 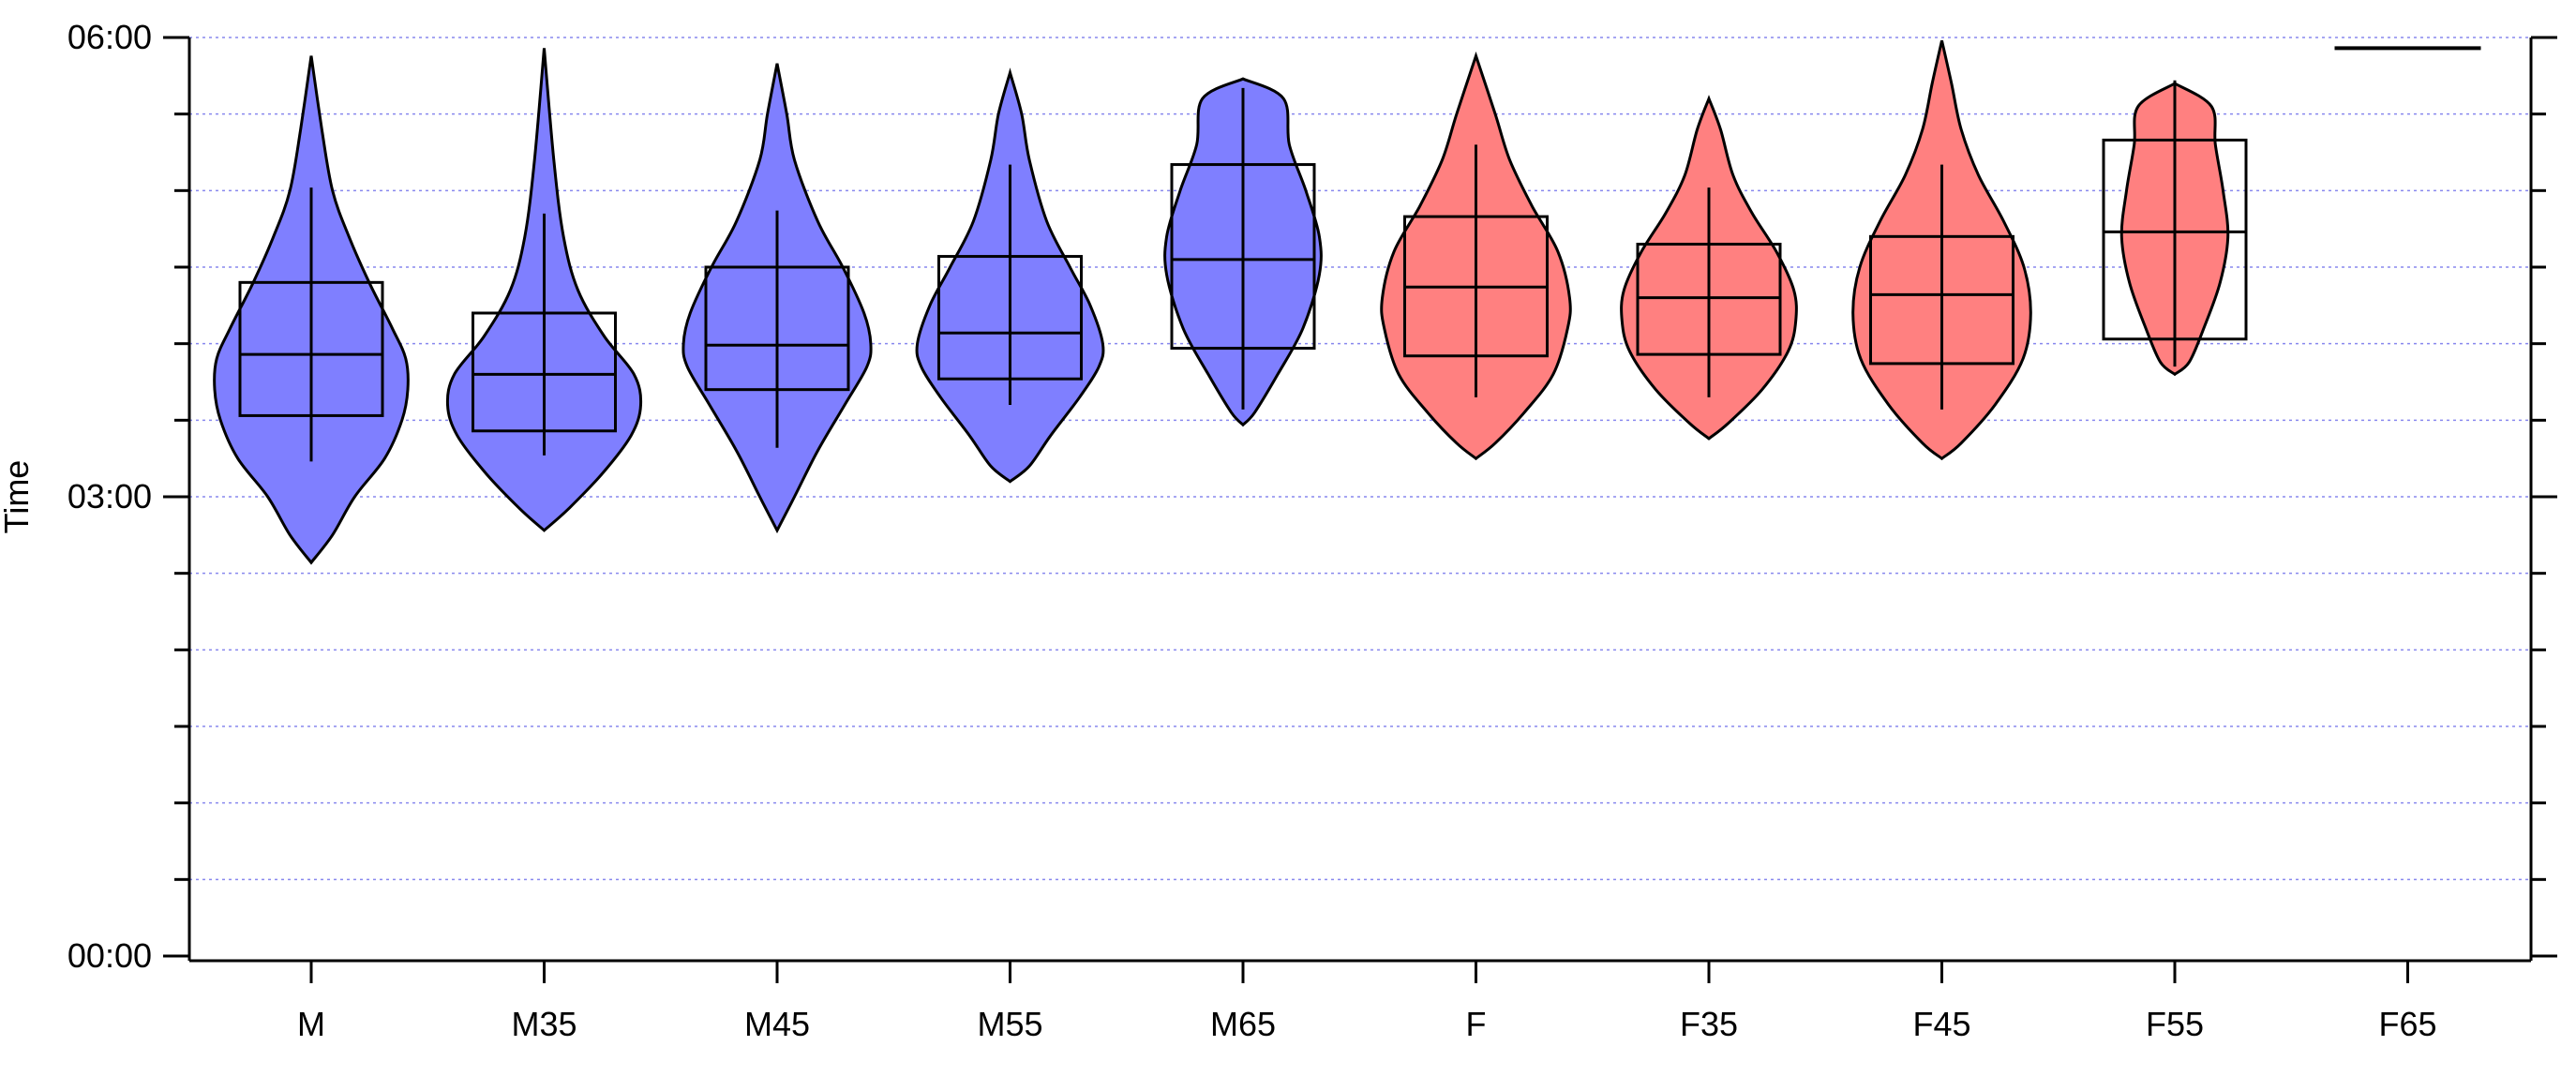 I want to click on x-tick-label: F, so click(x=1476, y=1024).